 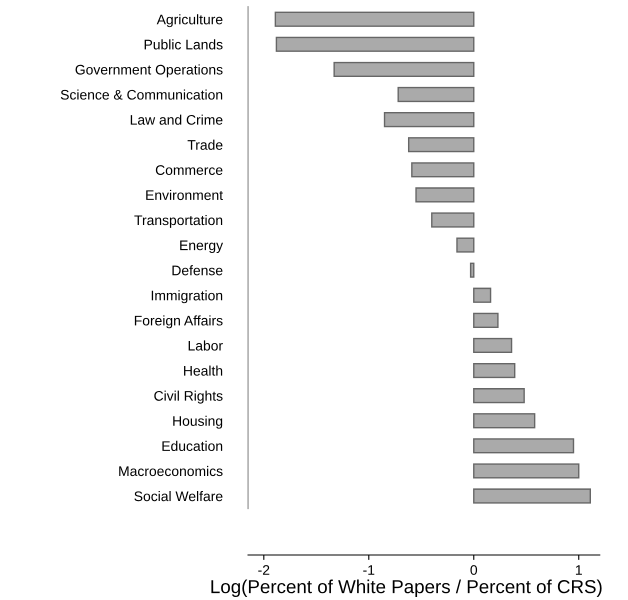 What do you see at coordinates (178, 221) in the screenshot?
I see `y-tick-label: Transportation` at bounding box center [178, 221].